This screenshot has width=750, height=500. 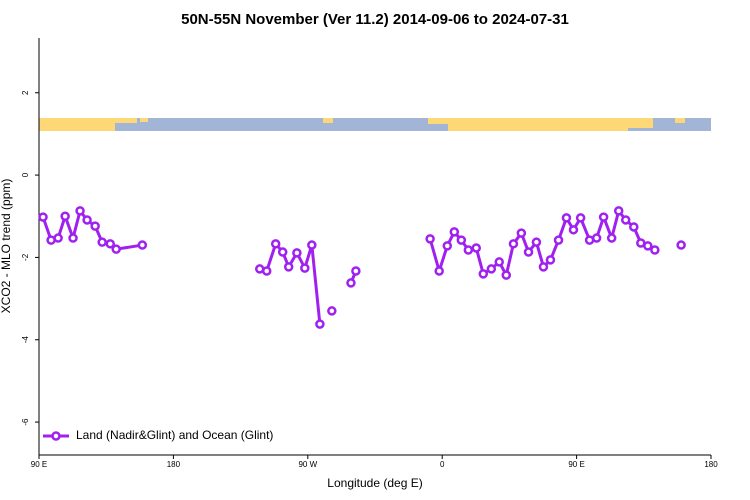 I want to click on y-tick-label: 2, so click(x=25, y=92).